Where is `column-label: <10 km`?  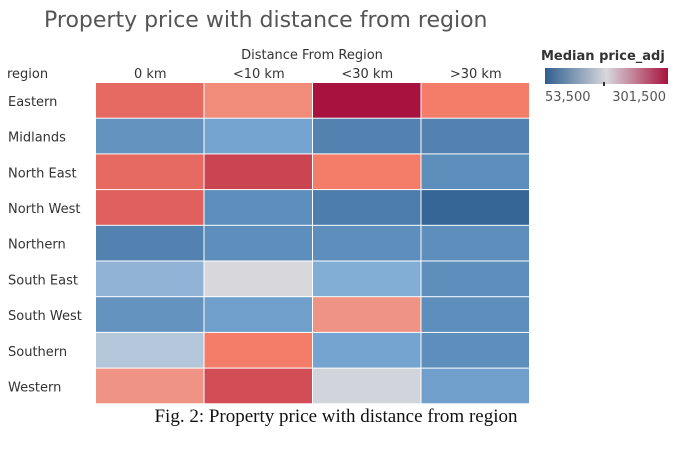 column-label: <10 km is located at coordinates (259, 74).